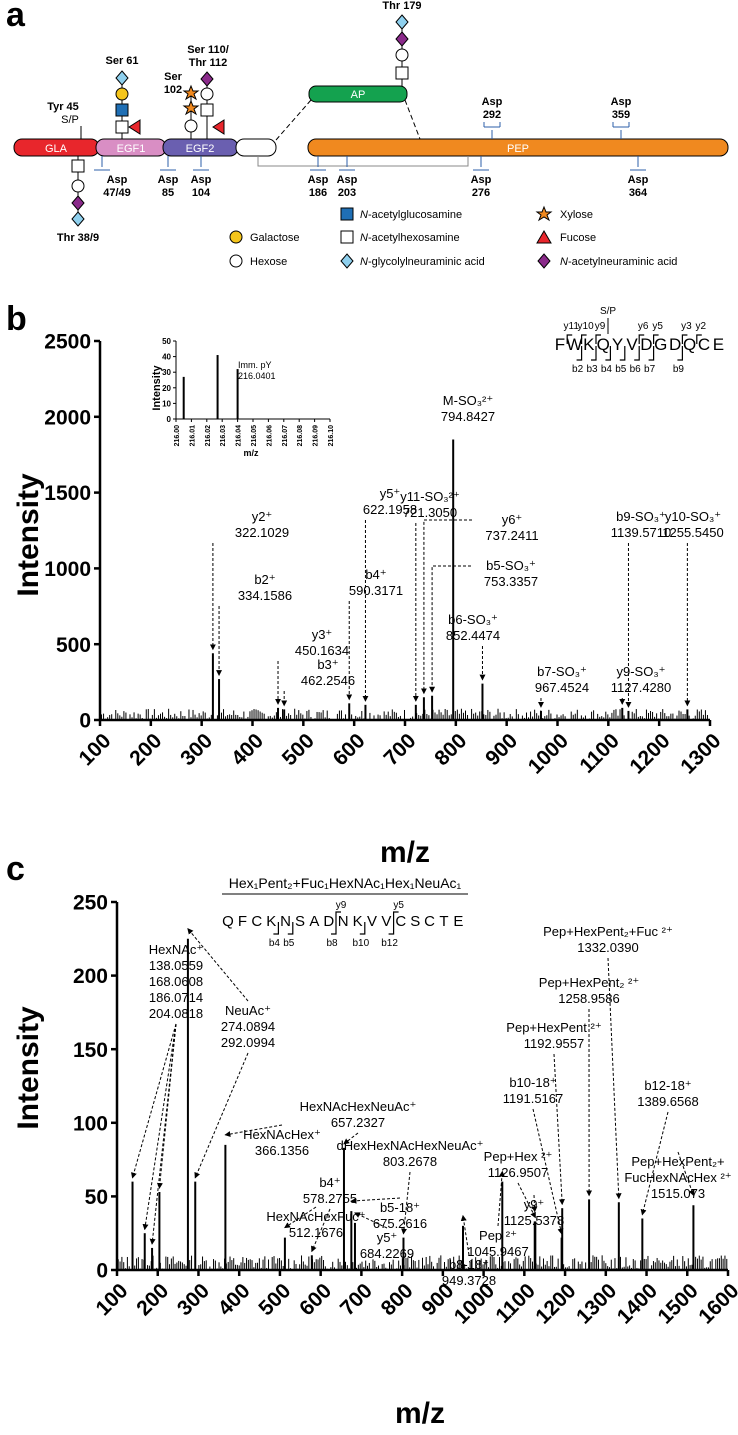  Describe the element at coordinates (347, 214) in the screenshot. I see `legend-glcnac-icon` at that location.